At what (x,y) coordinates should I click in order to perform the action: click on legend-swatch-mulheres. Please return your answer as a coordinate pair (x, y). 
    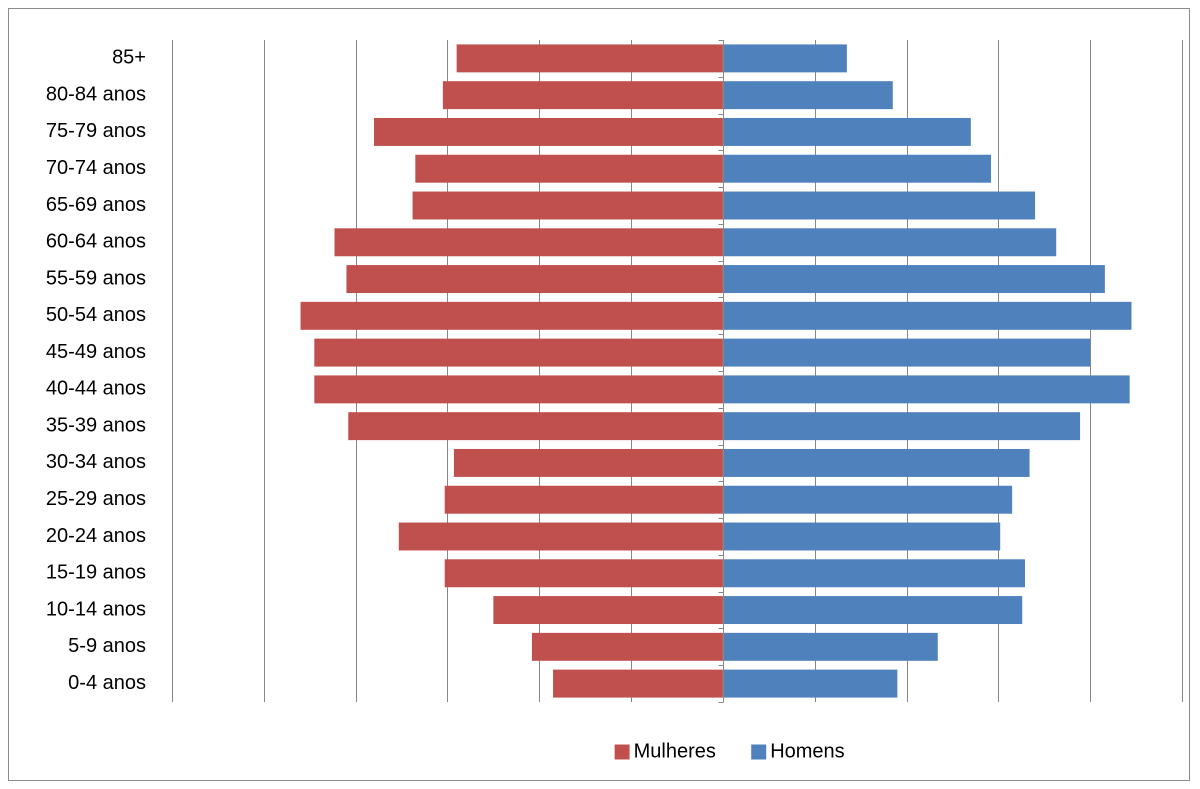
    Looking at the image, I should click on (622, 752).